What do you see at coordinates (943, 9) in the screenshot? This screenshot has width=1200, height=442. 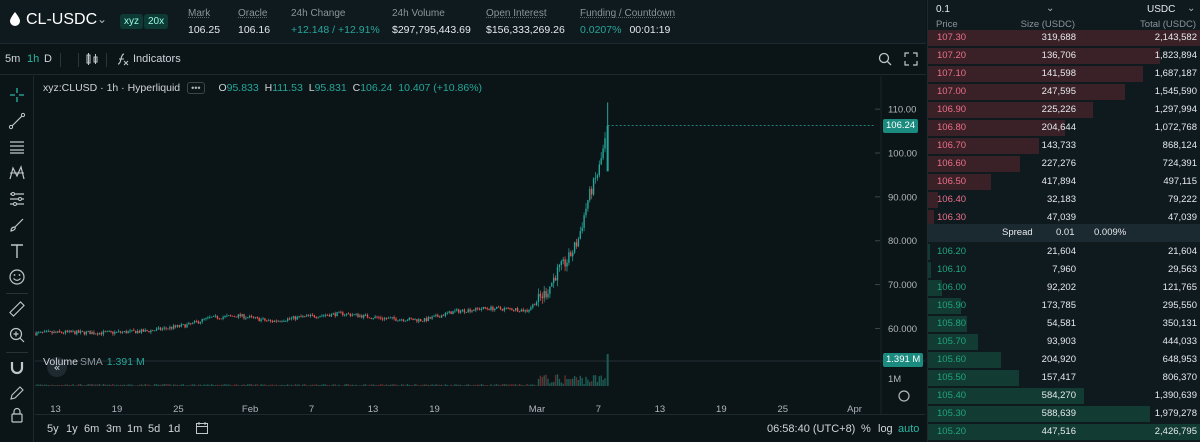 I see `tick-size-select: 0.1` at bounding box center [943, 9].